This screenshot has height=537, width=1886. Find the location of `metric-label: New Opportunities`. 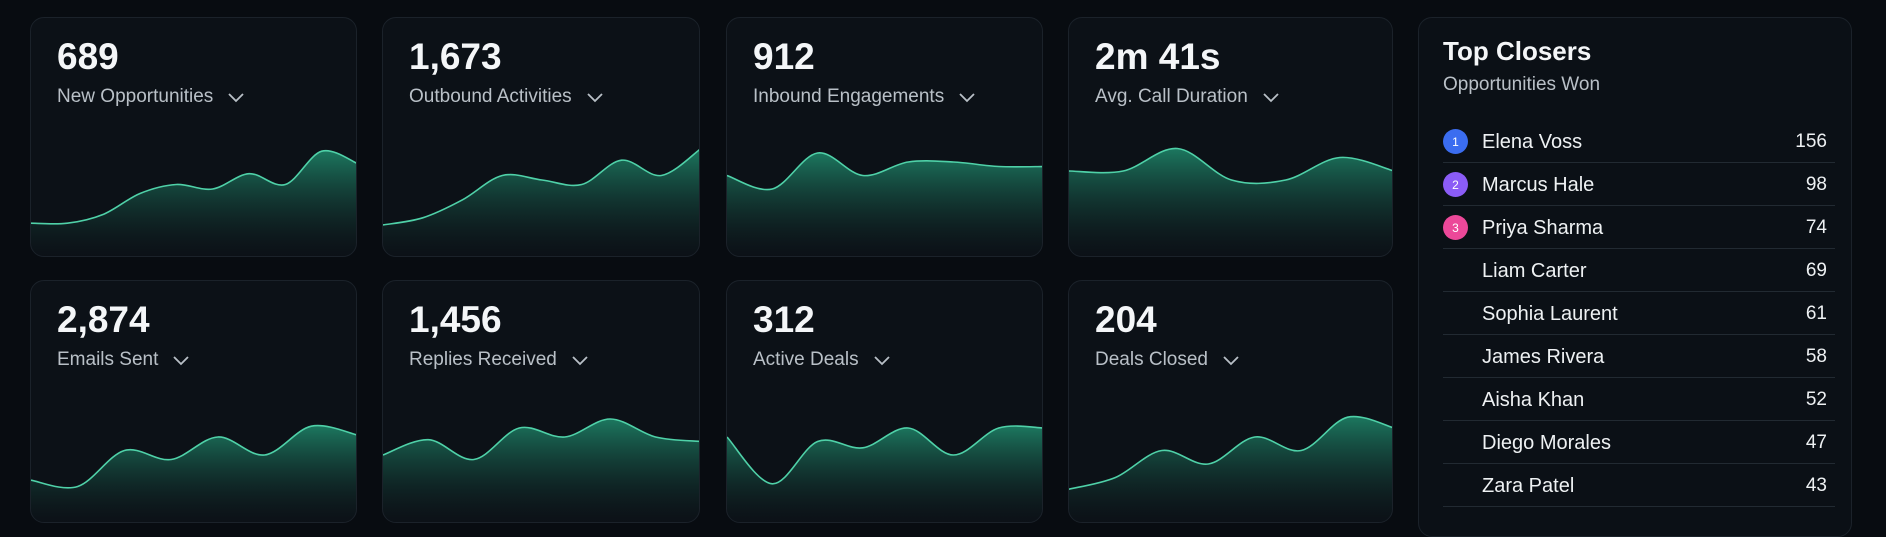

metric-label: New Opportunities is located at coordinates (151, 97).